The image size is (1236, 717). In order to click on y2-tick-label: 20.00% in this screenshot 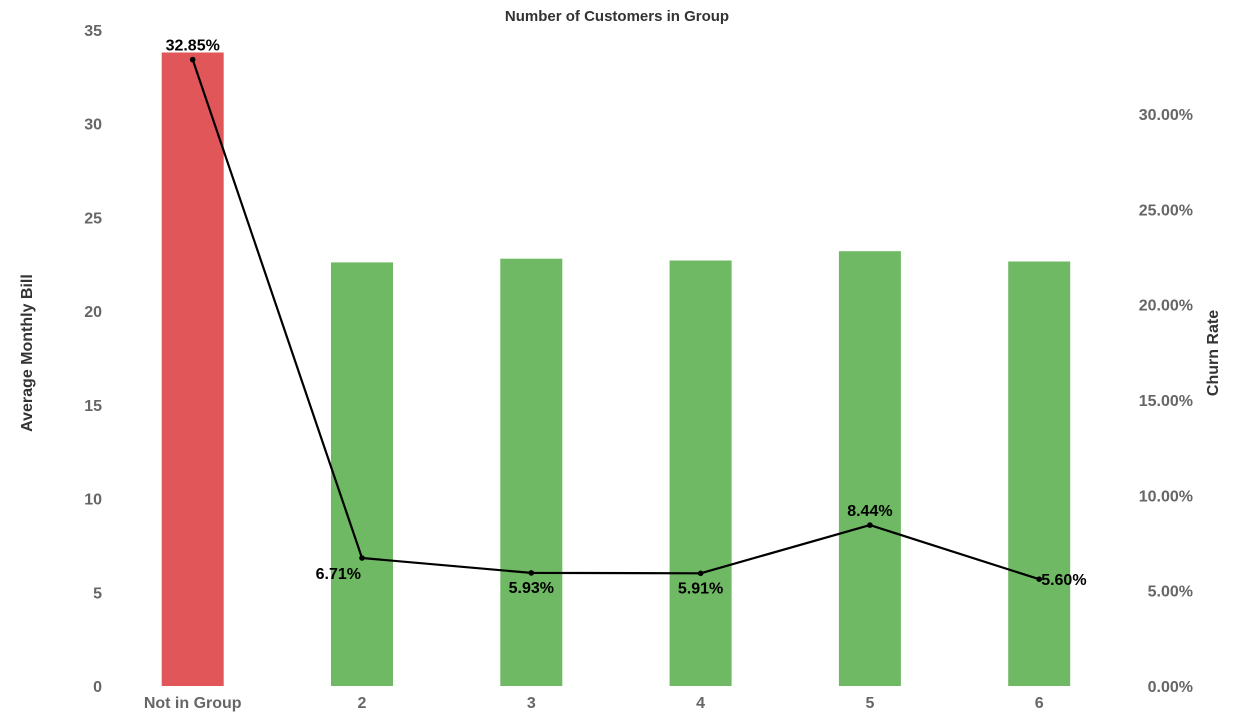, I will do `click(1166, 306)`.